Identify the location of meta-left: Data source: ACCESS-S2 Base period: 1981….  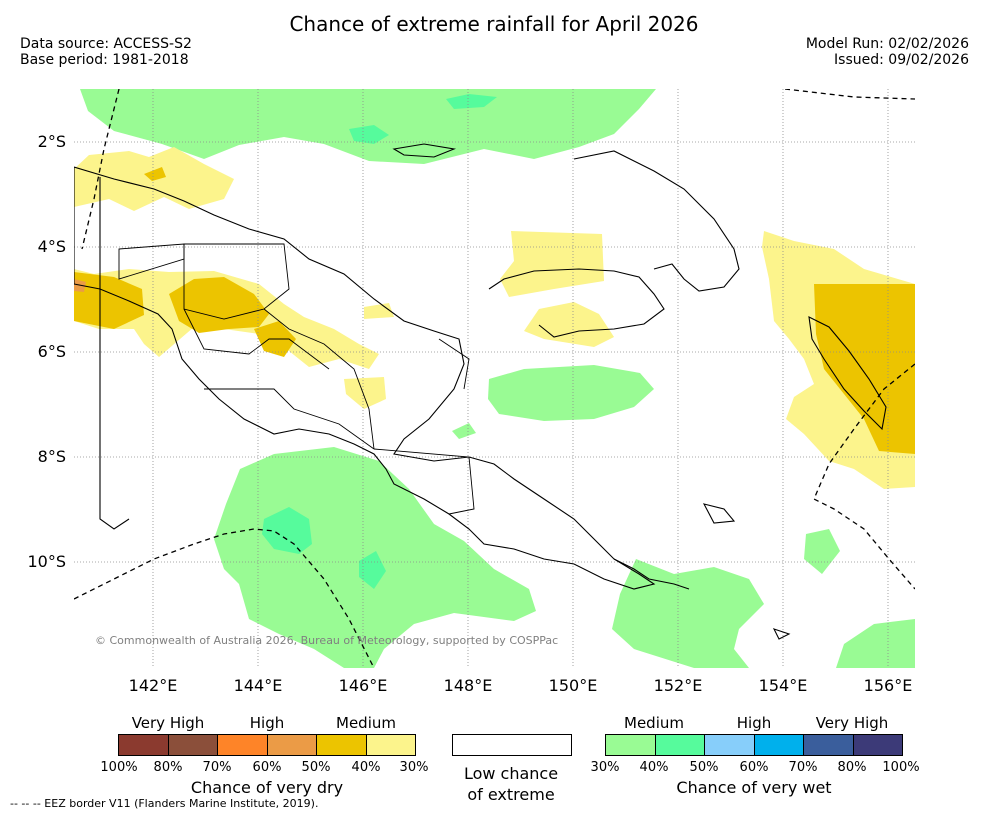
(106, 52).